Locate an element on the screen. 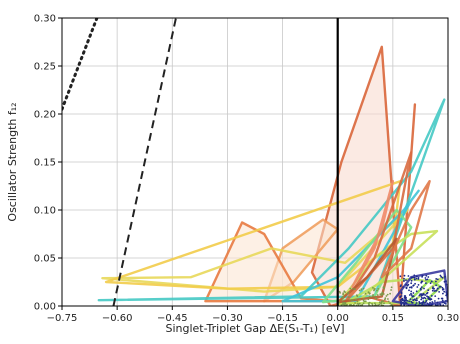 This screenshot has height=344, width=460. y-tick-label-5: 0.25 is located at coordinates (45, 67).